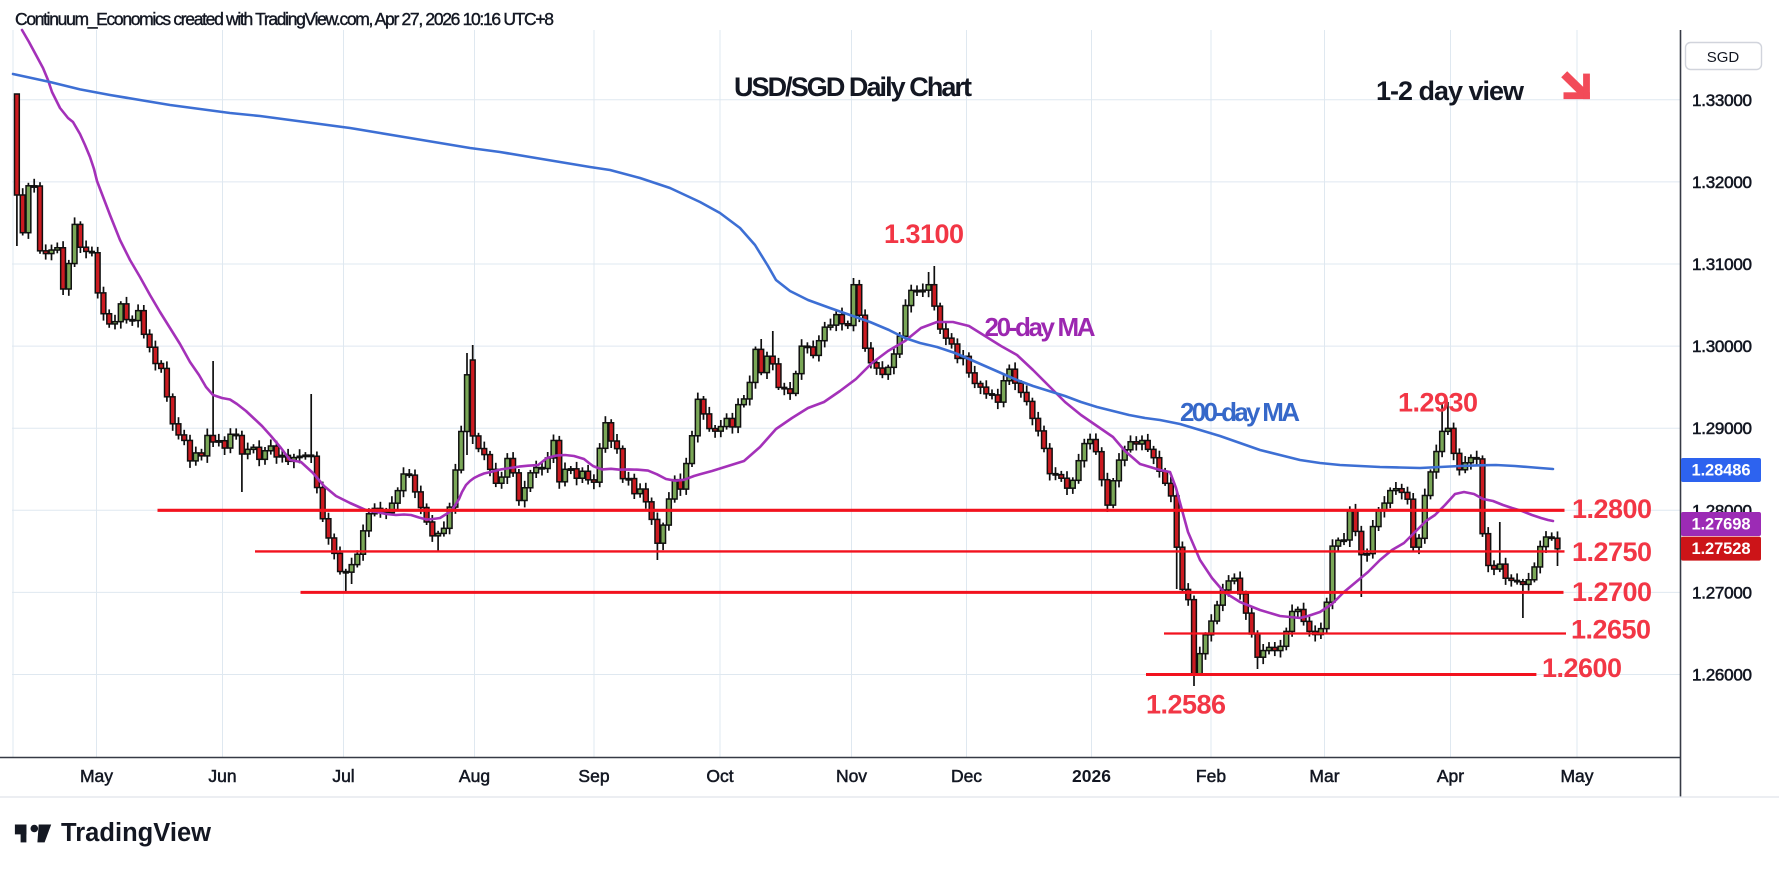  Describe the element at coordinates (966, 776) in the screenshot. I see `svg-text: Dec` at that location.